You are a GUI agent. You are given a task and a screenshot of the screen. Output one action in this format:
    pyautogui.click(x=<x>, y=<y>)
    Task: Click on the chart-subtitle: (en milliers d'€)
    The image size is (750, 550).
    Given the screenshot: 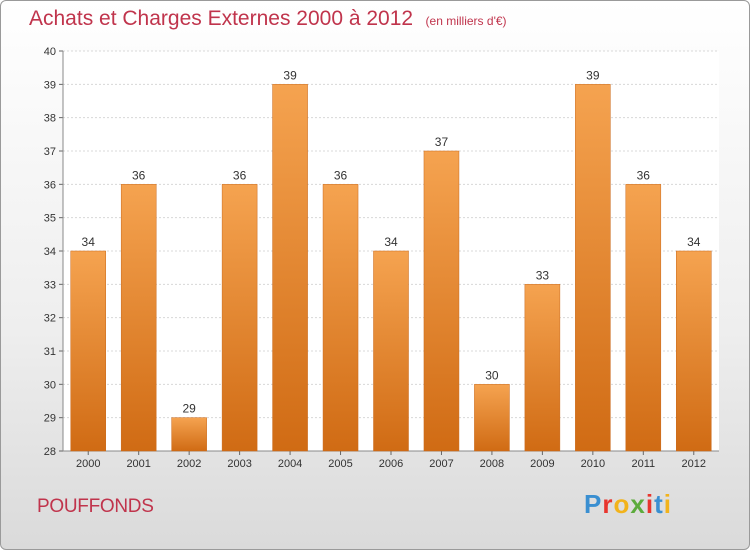 What is the action you would take?
    pyautogui.click(x=466, y=21)
    